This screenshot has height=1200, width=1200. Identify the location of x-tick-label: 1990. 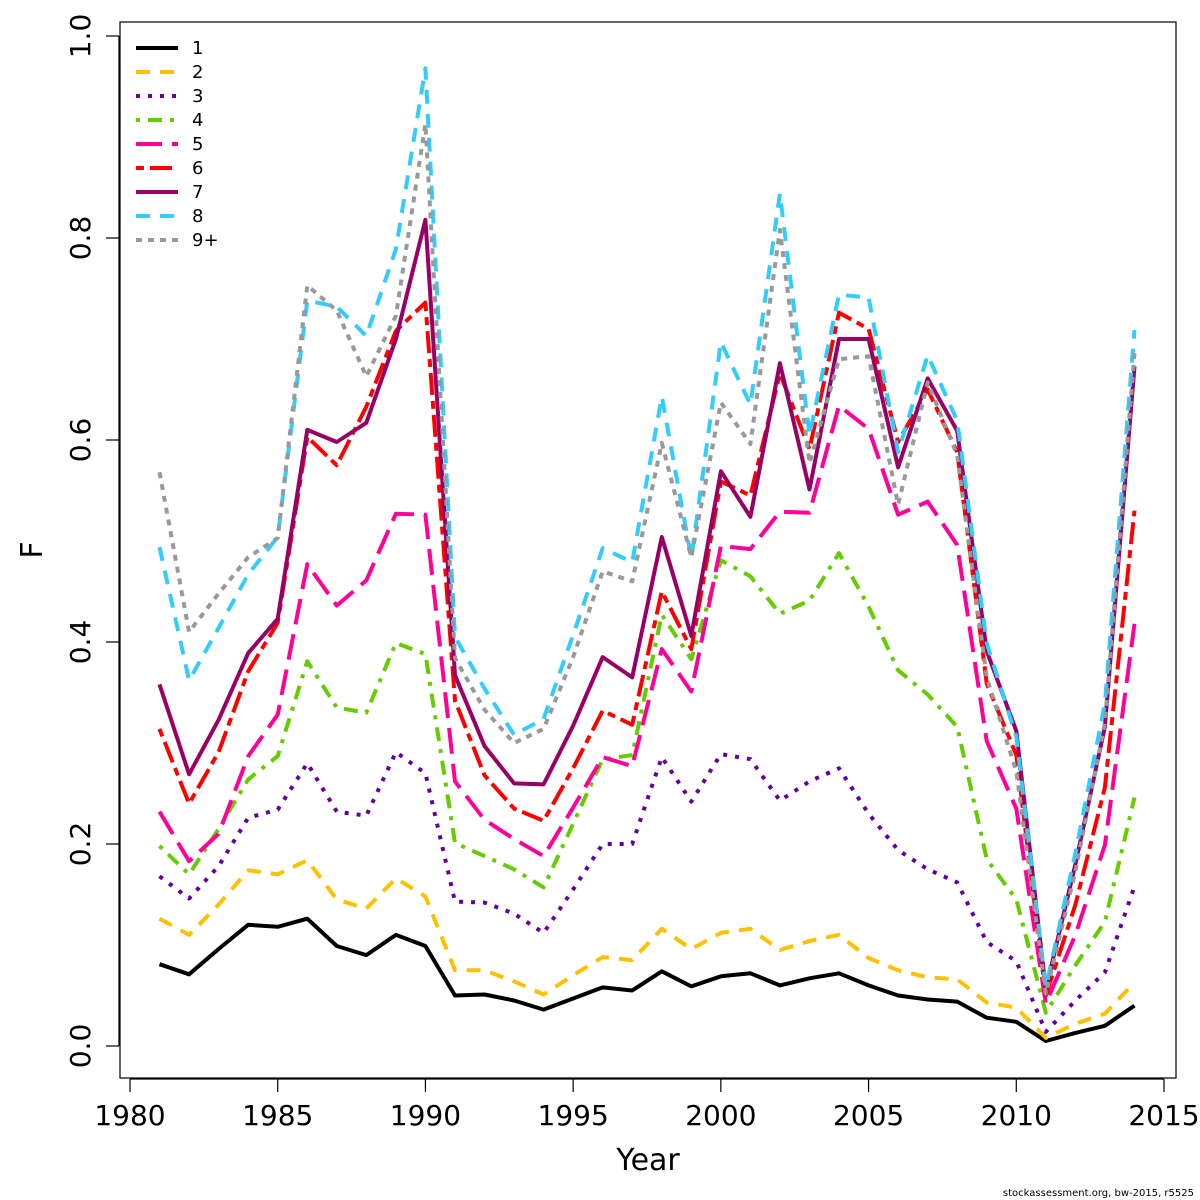
(425, 1115).